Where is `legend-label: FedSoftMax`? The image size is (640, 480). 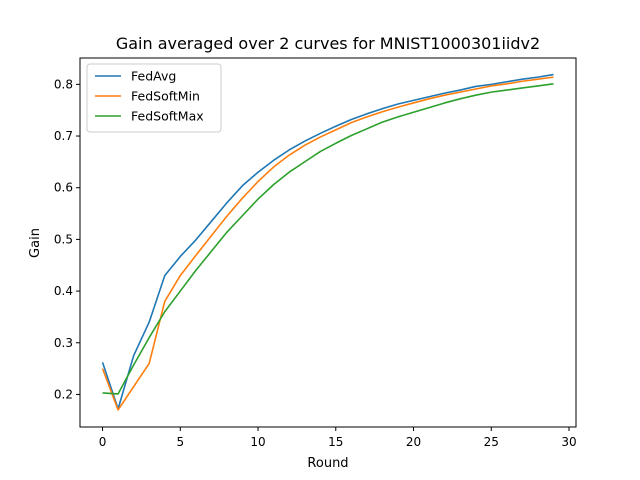
legend-label: FedSoftMax is located at coordinates (167, 116).